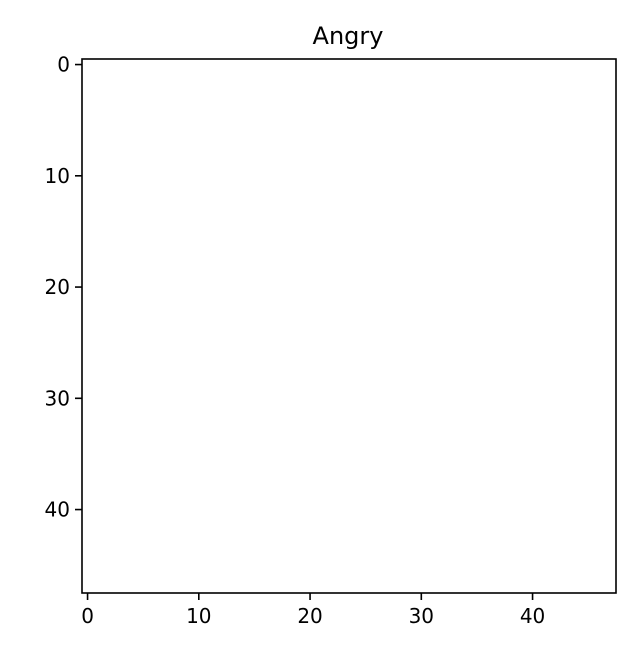 The image size is (638, 650). I want to click on y-tick-label: 0, so click(63, 65).